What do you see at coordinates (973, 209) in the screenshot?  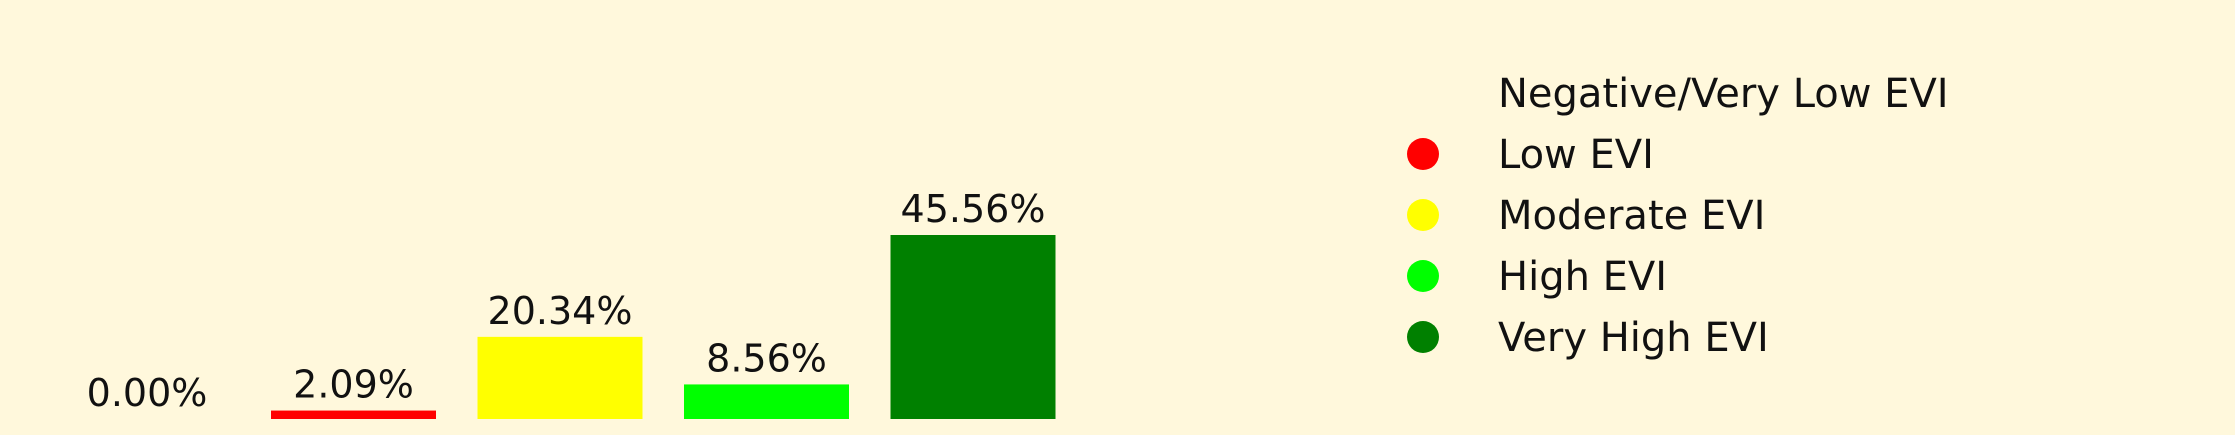 I see `bar-value-label-5: 45.56%` at bounding box center [973, 209].